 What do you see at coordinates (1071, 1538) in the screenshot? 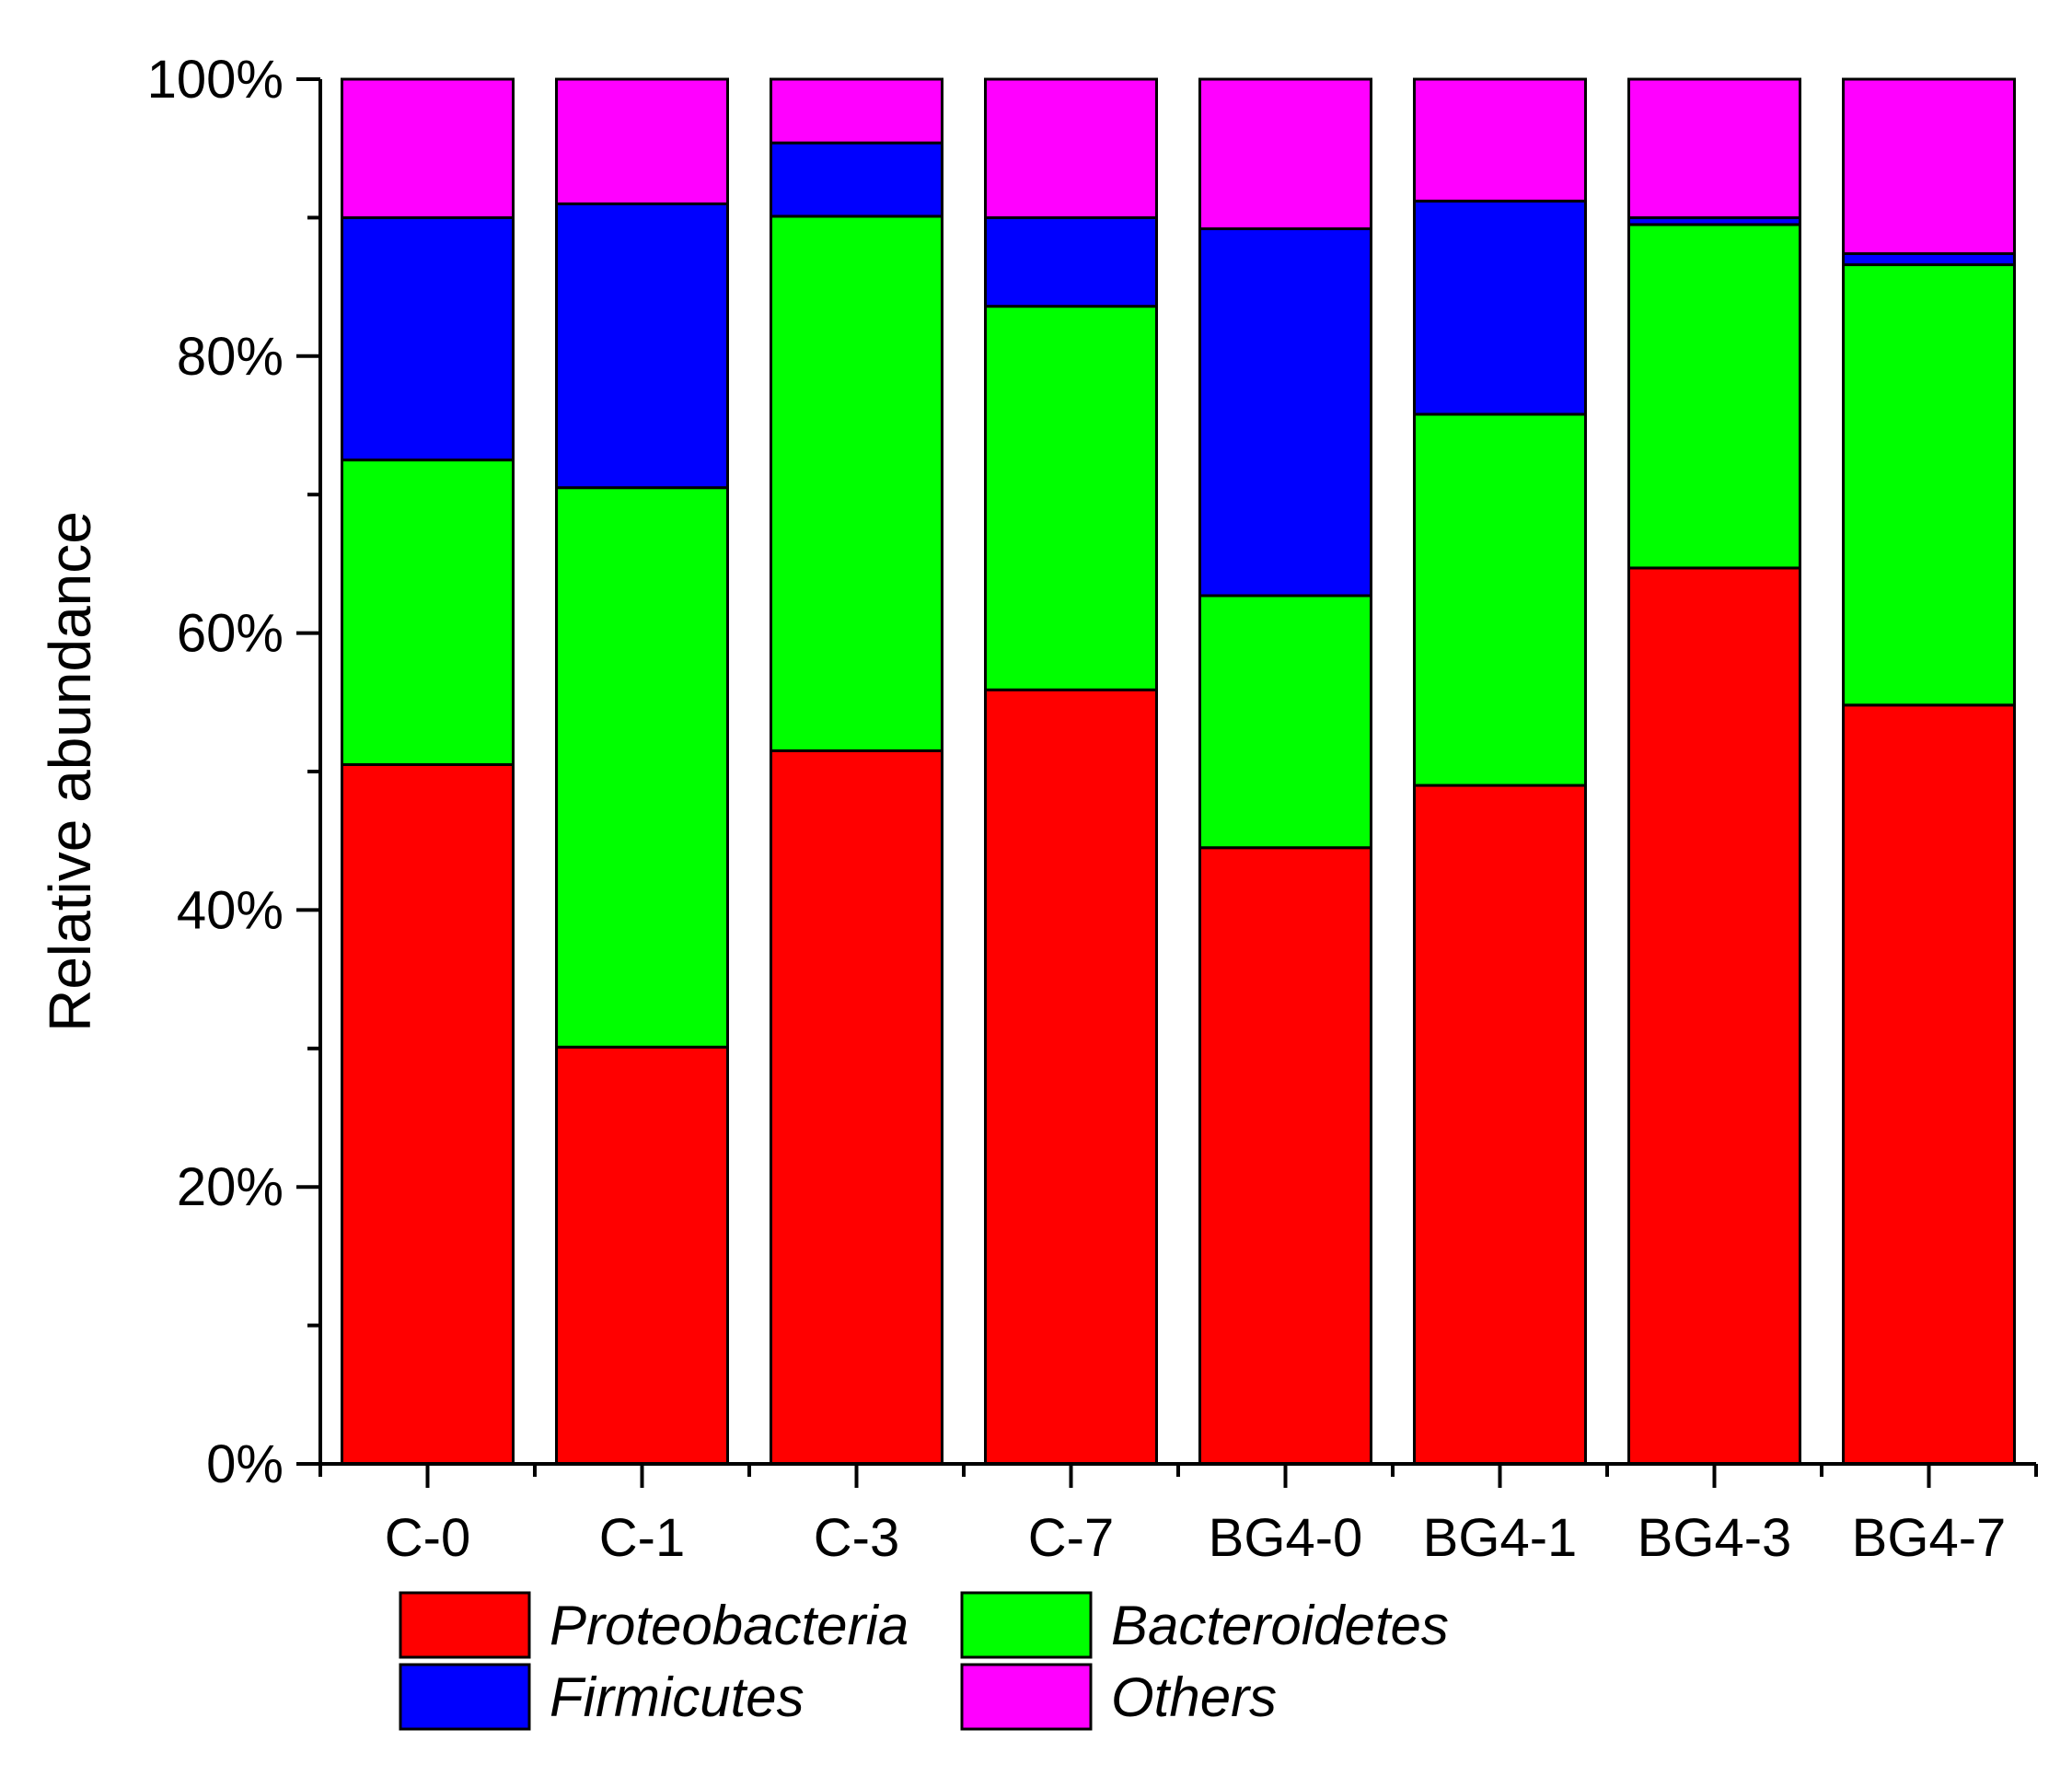
I see `x-tick-label: C-7` at bounding box center [1071, 1538].